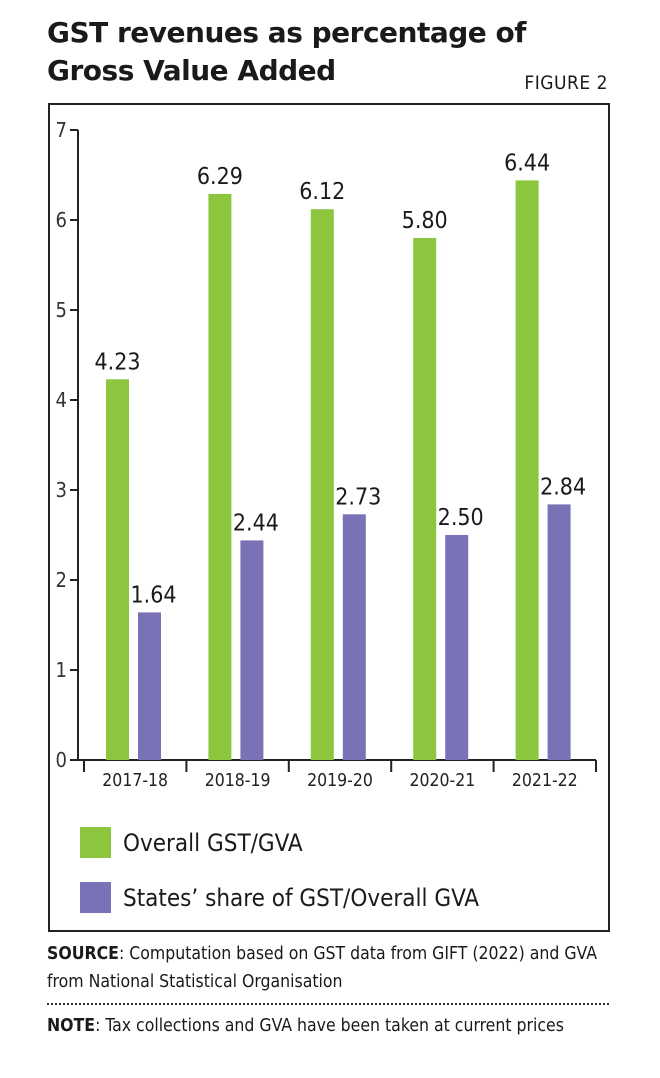  What do you see at coordinates (328, 1004) in the screenshot?
I see `dotted-divider` at bounding box center [328, 1004].